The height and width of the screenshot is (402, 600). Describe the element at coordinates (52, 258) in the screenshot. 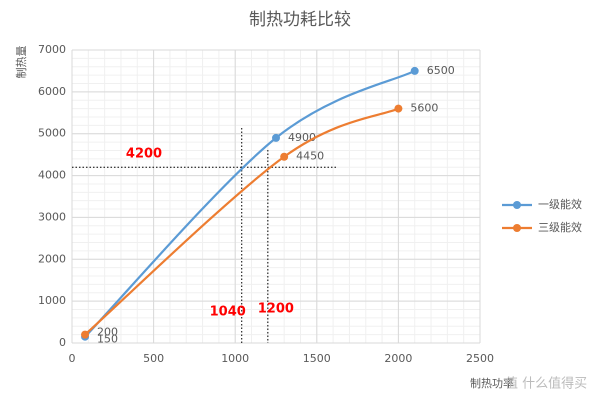

I see `y-tick-label: 2000` at that location.